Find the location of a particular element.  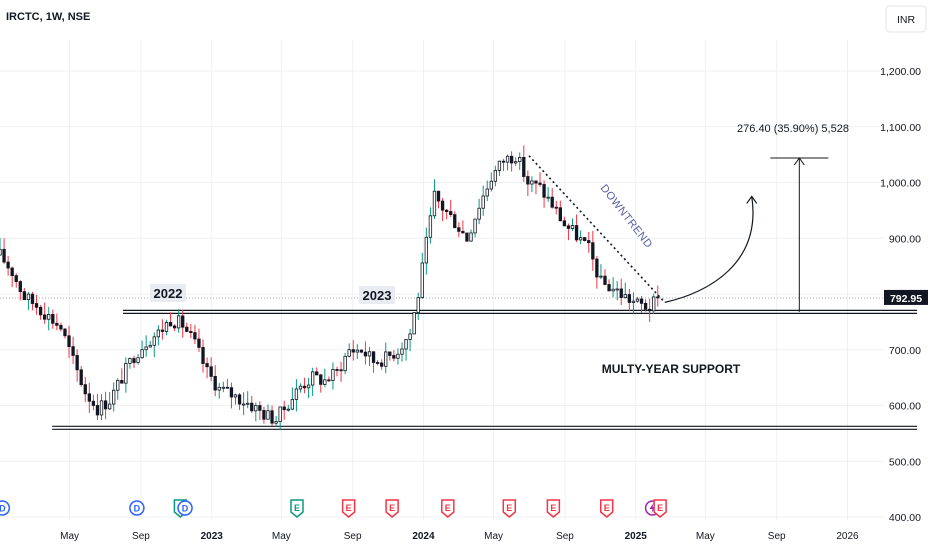

label-2022: 2022 is located at coordinates (168, 293).